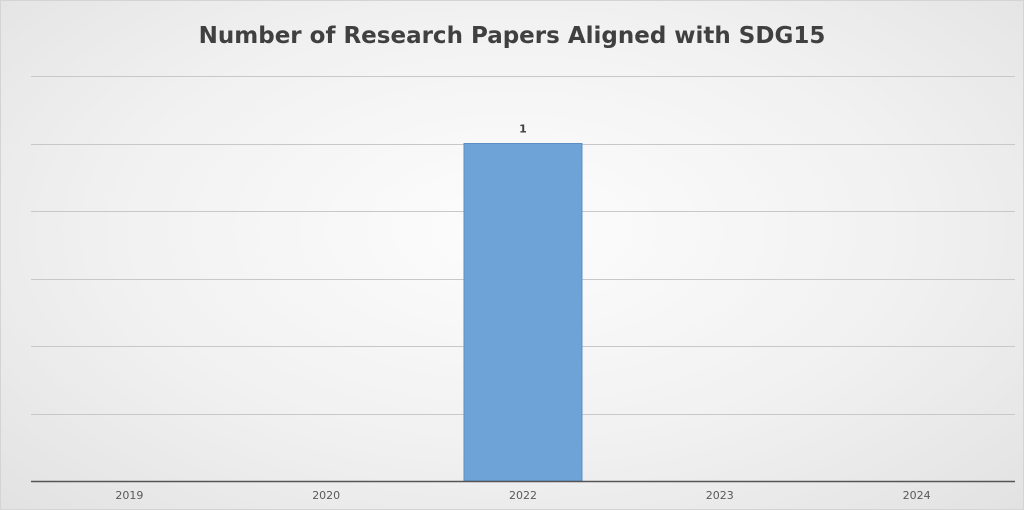 This screenshot has height=510, width=1024. What do you see at coordinates (523, 129) in the screenshot?
I see `data-label-2022: 1` at bounding box center [523, 129].